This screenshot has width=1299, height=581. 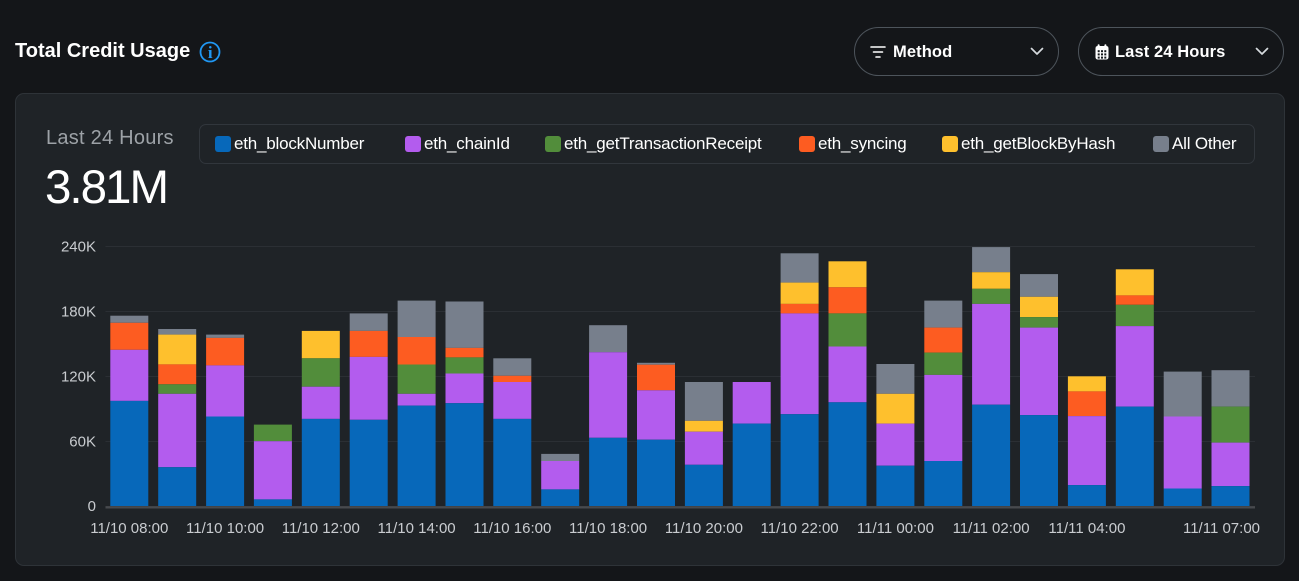 I want to click on svg-text: 0, so click(x=92, y=506).